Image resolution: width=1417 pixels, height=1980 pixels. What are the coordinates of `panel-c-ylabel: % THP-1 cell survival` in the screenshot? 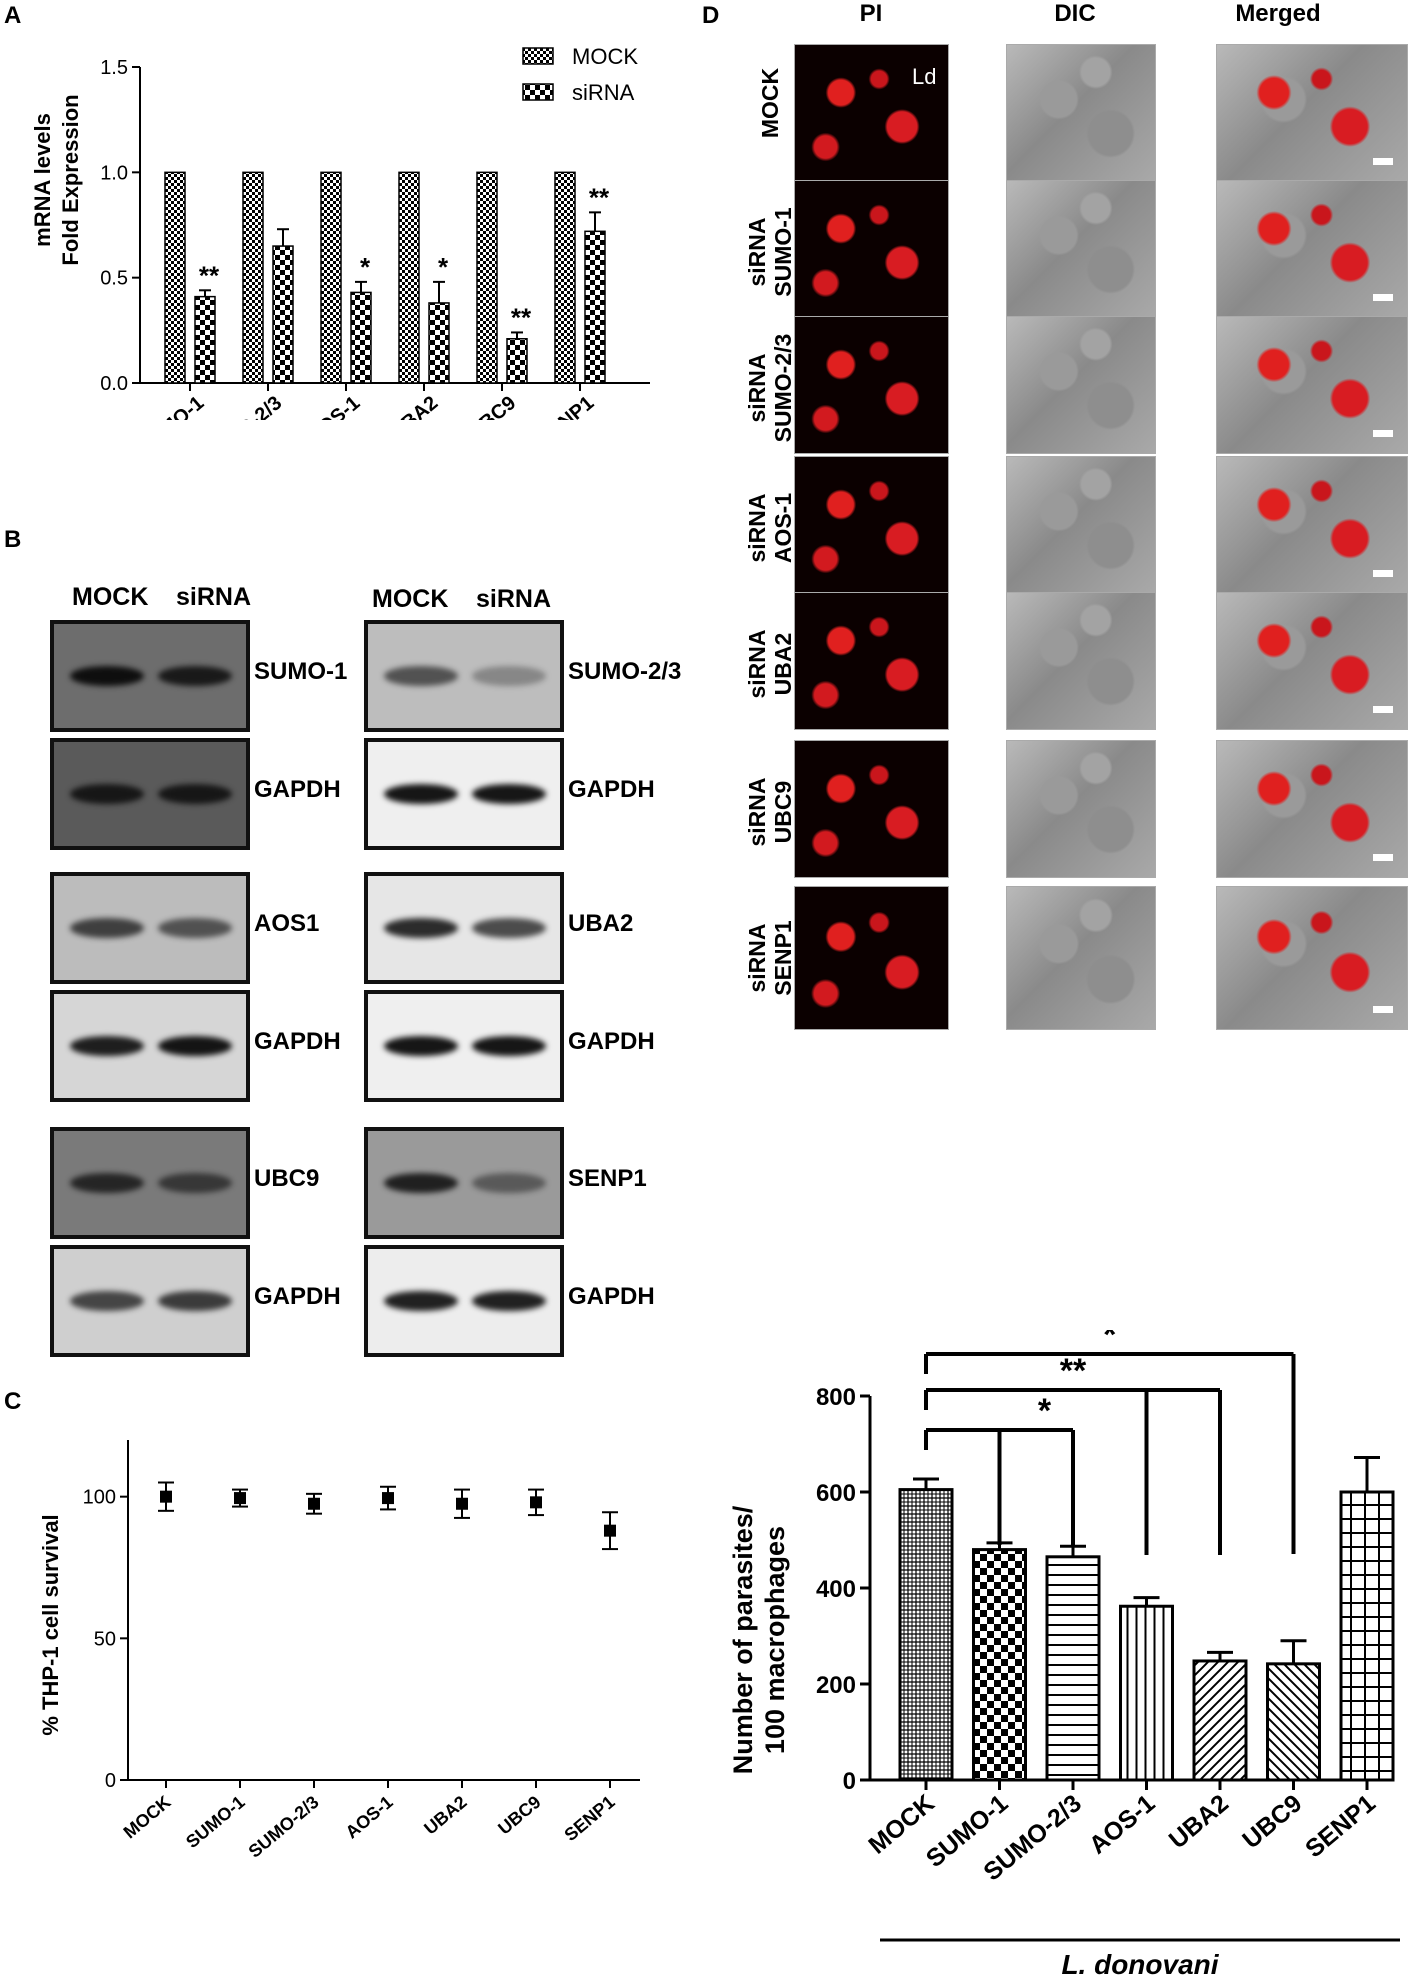 It's located at (50, 1624).